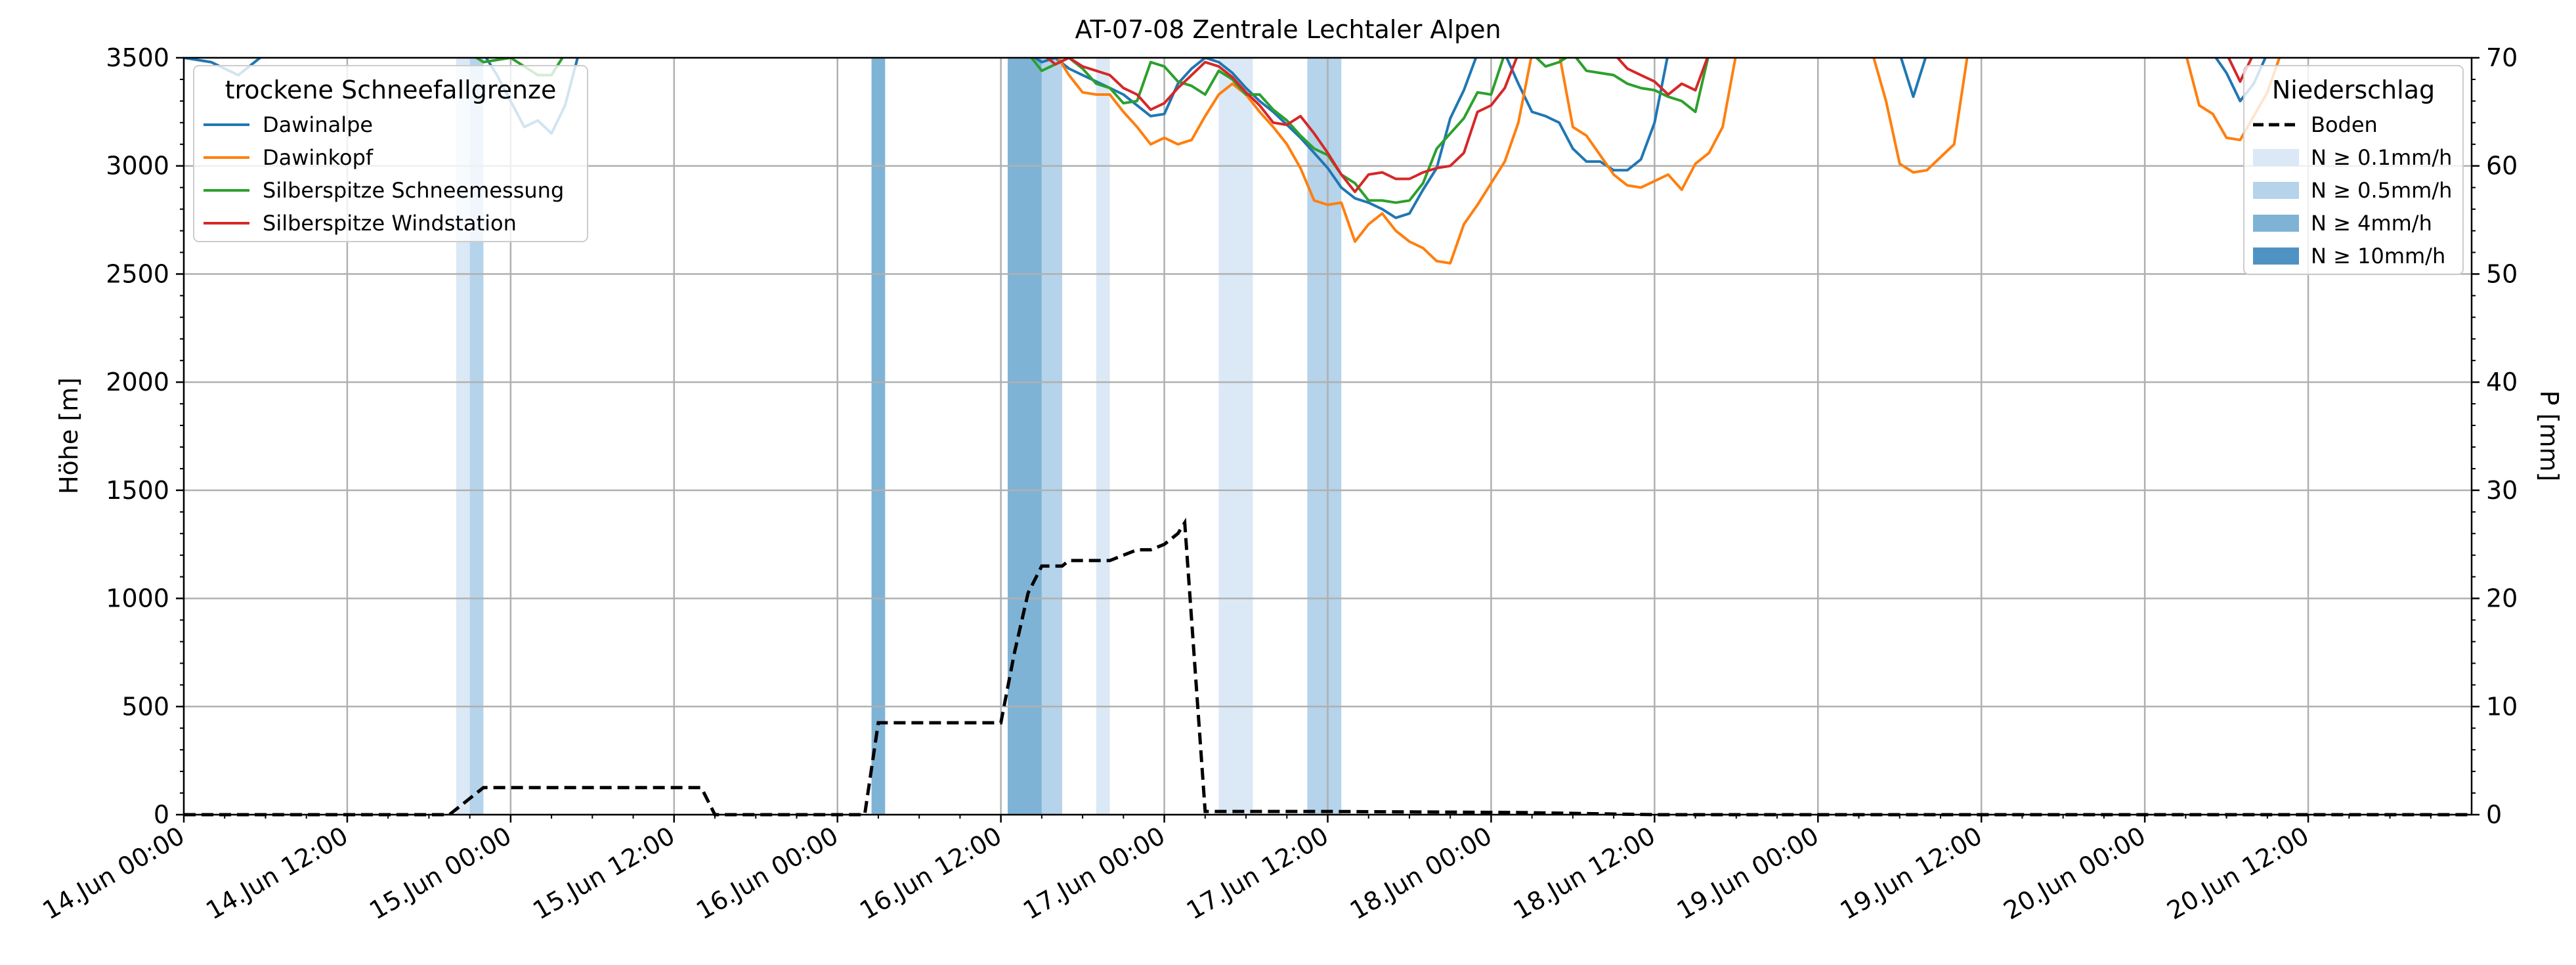  I want to click on legend-precip-label-1: N ≥ 0.1mm/h, so click(2381, 157).